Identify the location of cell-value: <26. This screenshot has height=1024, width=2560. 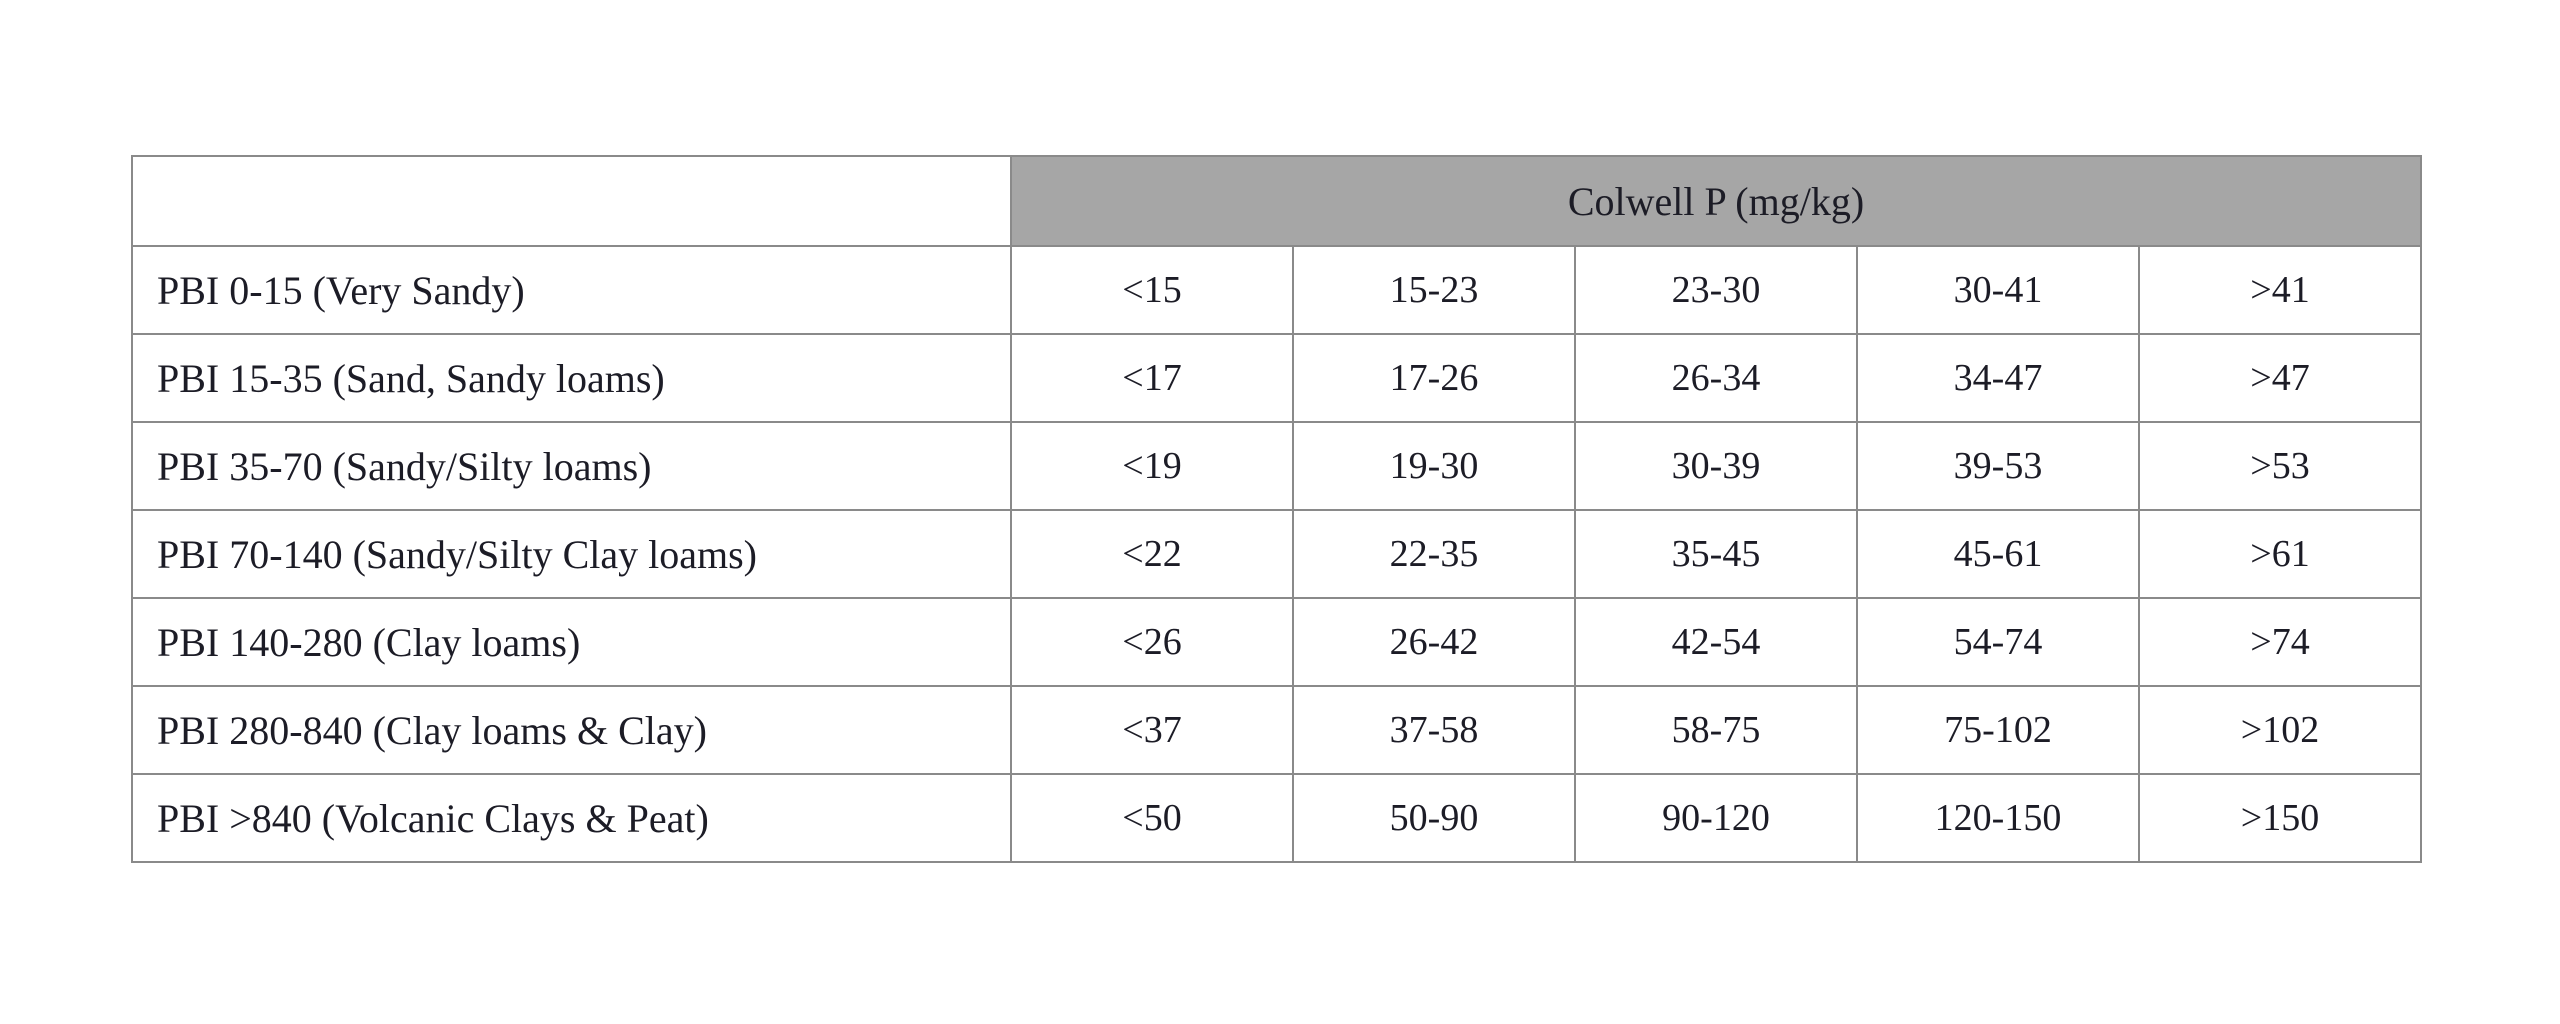
(1152, 642).